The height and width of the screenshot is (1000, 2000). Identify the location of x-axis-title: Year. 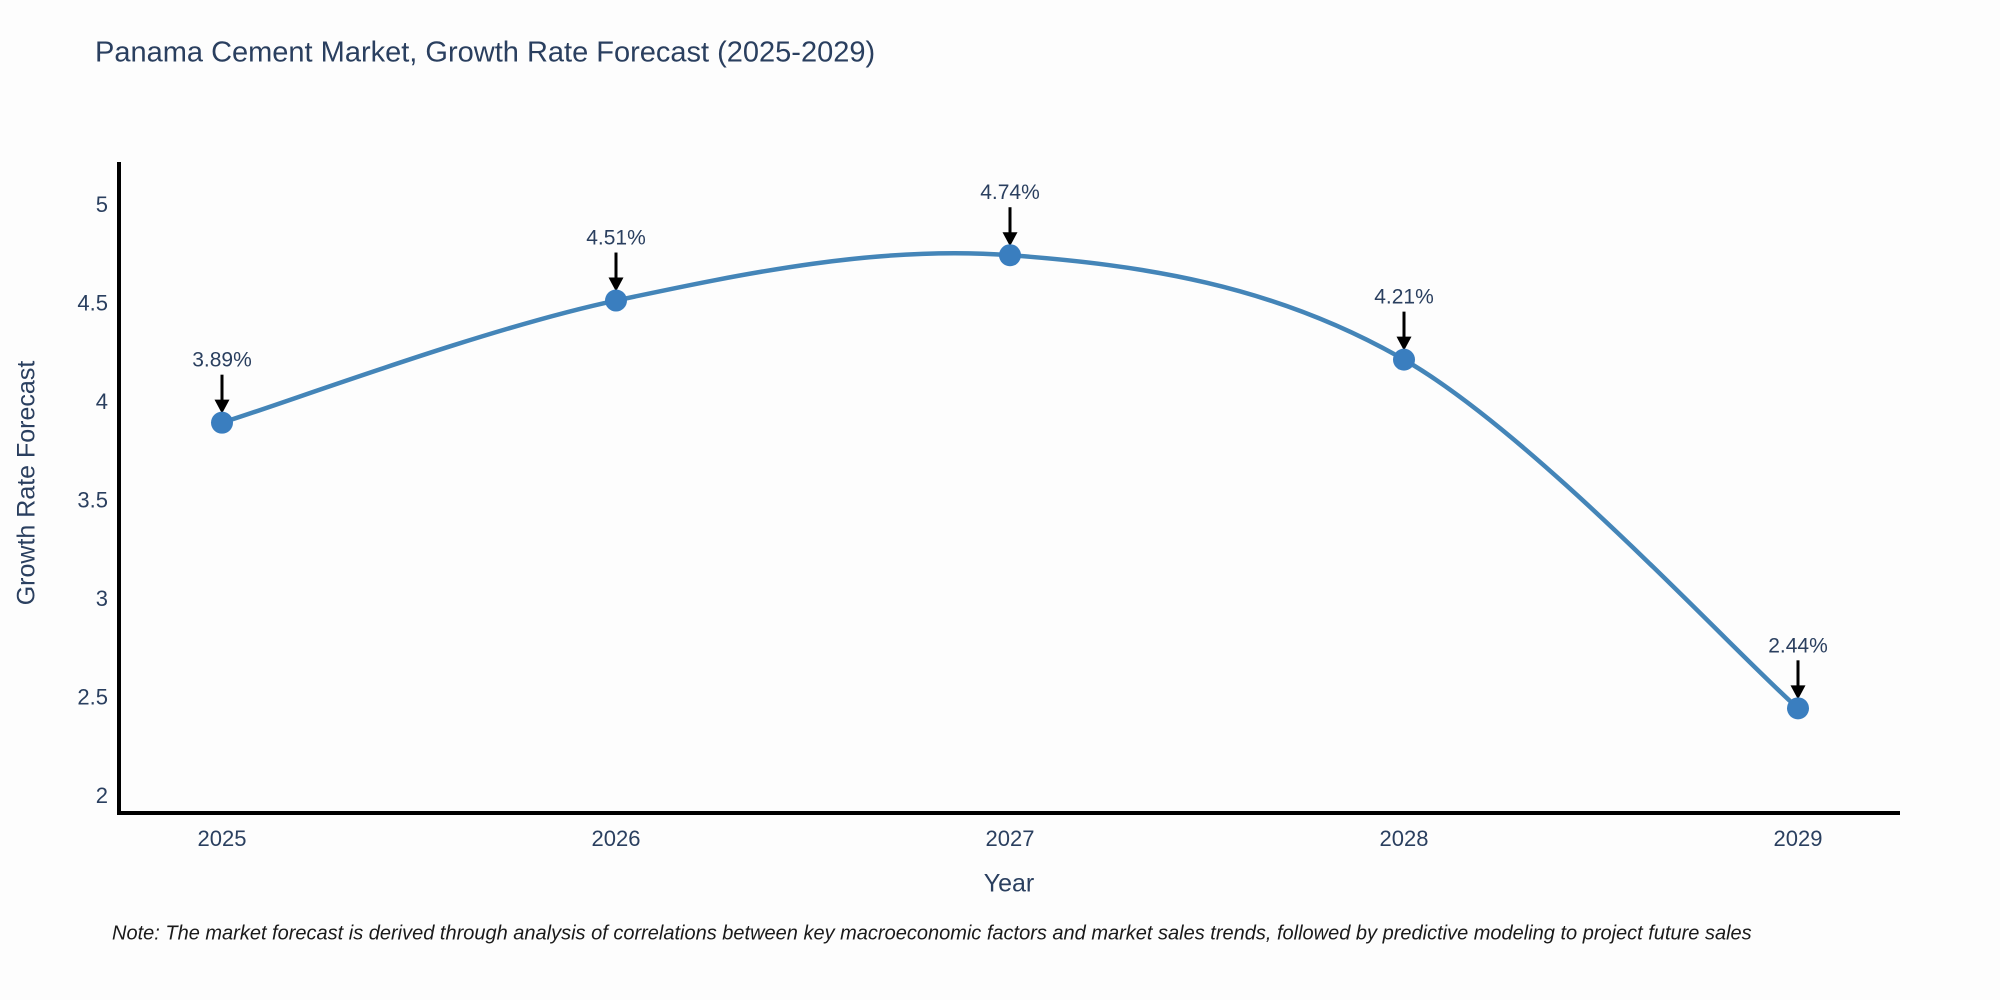
(1009, 883).